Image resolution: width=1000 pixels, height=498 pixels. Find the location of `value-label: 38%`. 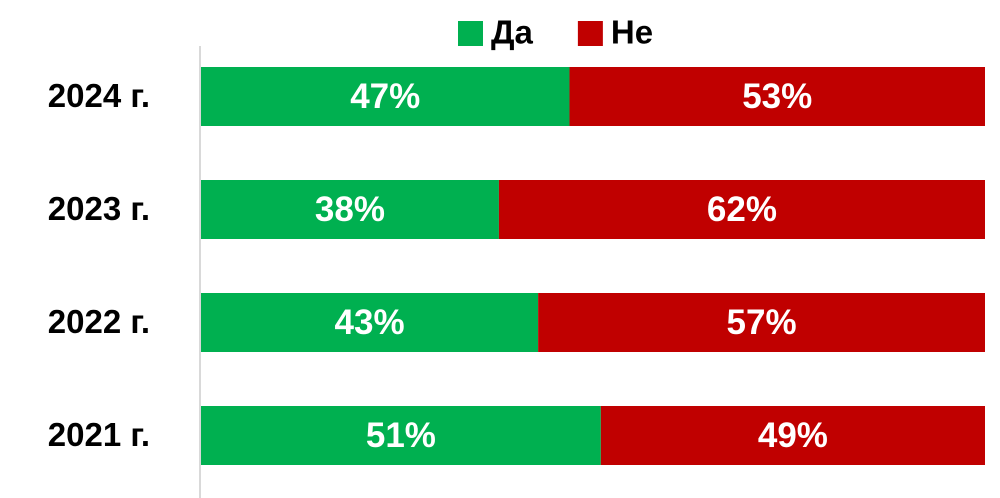

value-label: 38% is located at coordinates (350, 209).